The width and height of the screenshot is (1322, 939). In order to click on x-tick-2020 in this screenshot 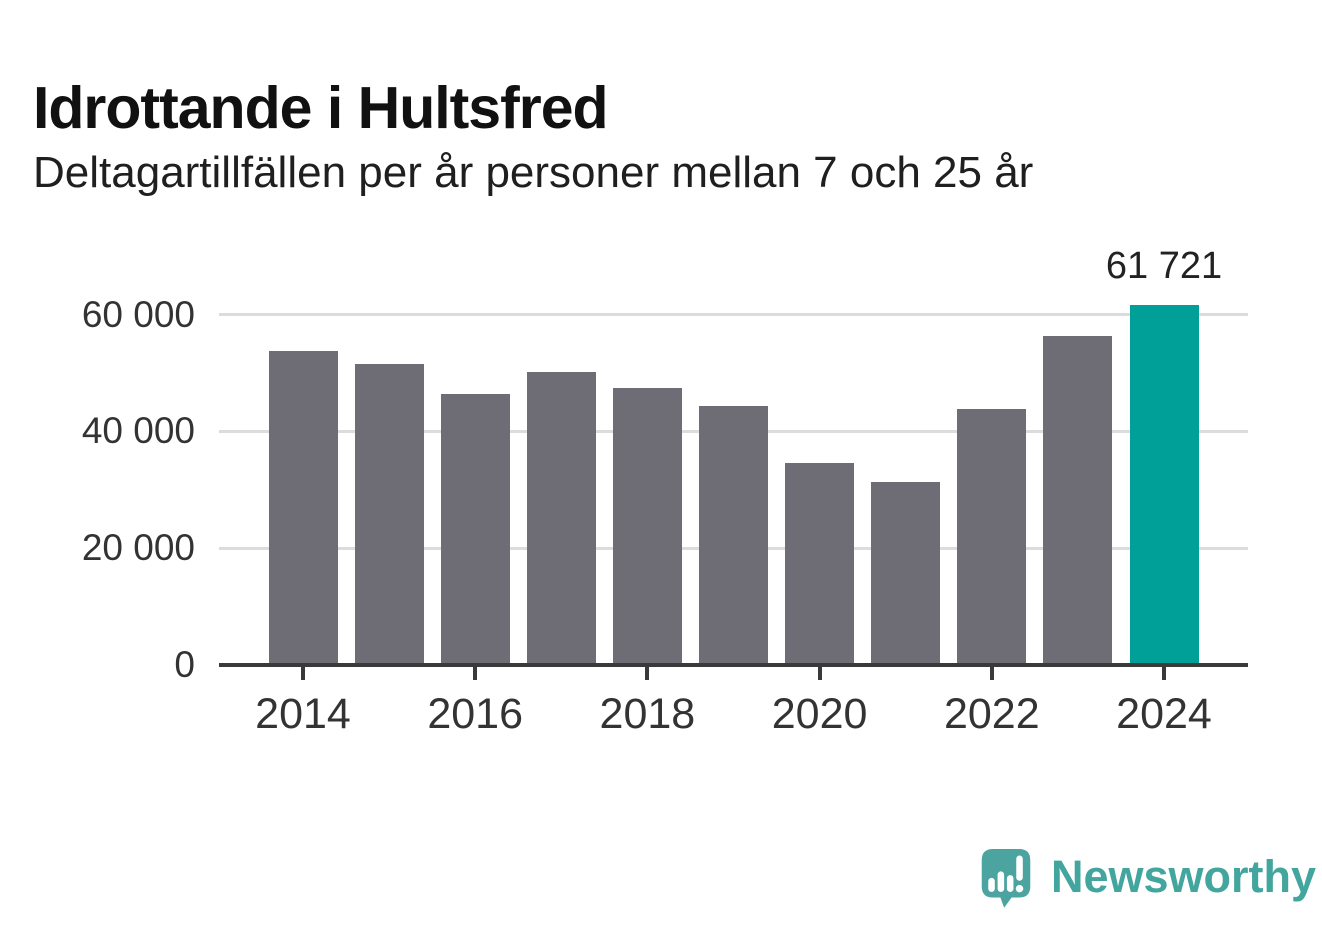, I will do `click(819, 673)`.